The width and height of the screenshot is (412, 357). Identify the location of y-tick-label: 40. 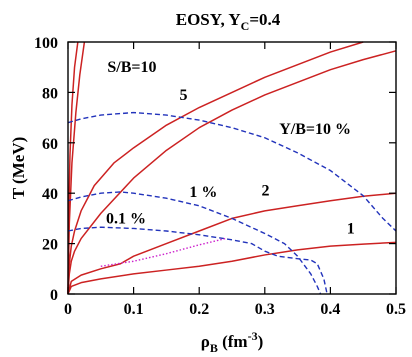
(50, 194).